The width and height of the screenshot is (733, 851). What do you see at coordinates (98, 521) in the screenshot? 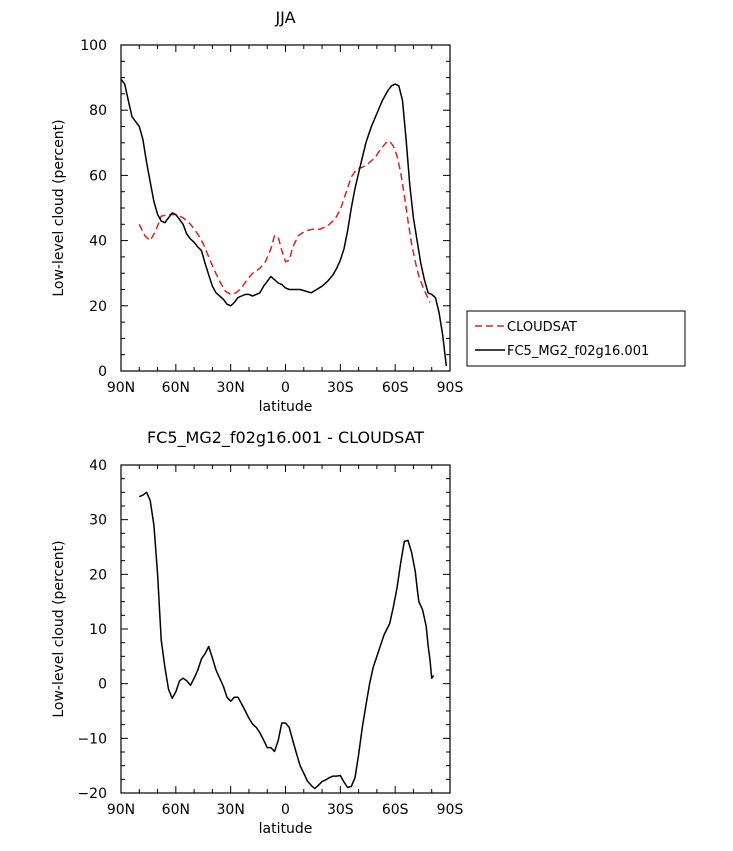
I see `y-tick-label: 30` at bounding box center [98, 521].